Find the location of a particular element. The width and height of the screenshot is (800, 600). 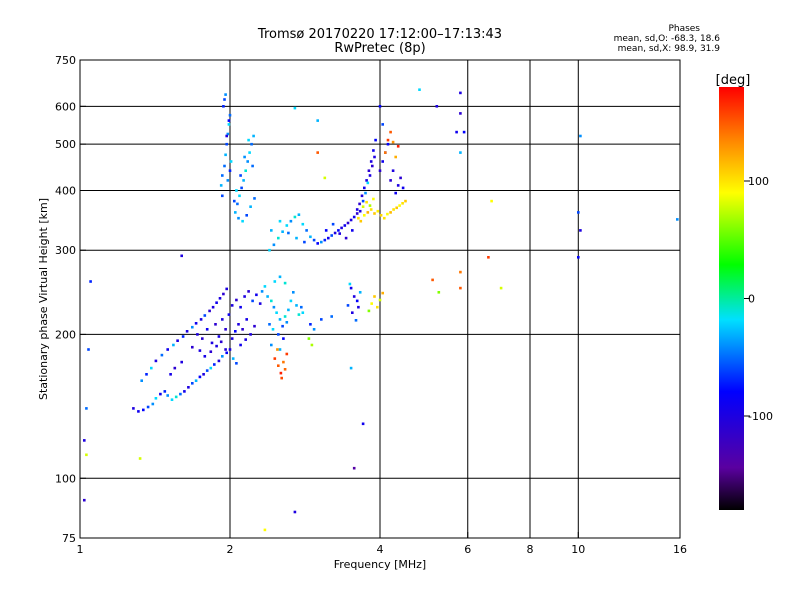

phases-heading: Phases is located at coordinates (684, 29).